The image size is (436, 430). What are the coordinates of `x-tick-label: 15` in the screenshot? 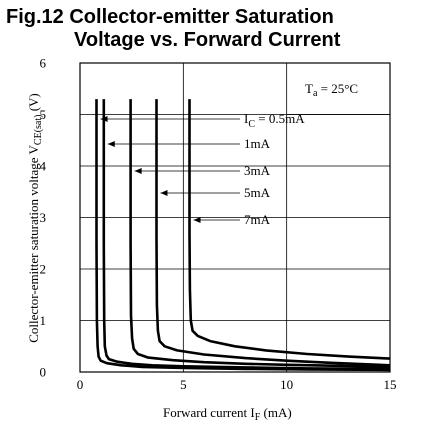 It's located at (390, 384).